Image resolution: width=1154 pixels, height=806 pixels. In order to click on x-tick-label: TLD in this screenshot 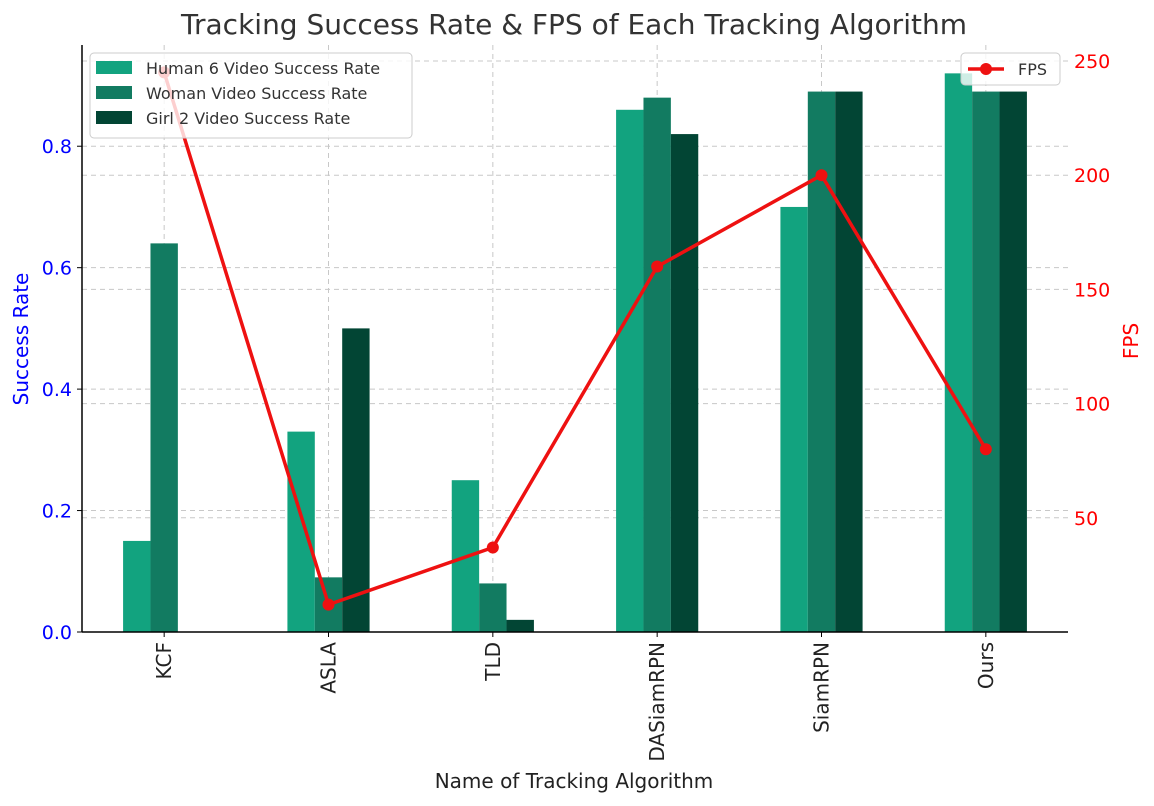, I will do `click(493, 662)`.